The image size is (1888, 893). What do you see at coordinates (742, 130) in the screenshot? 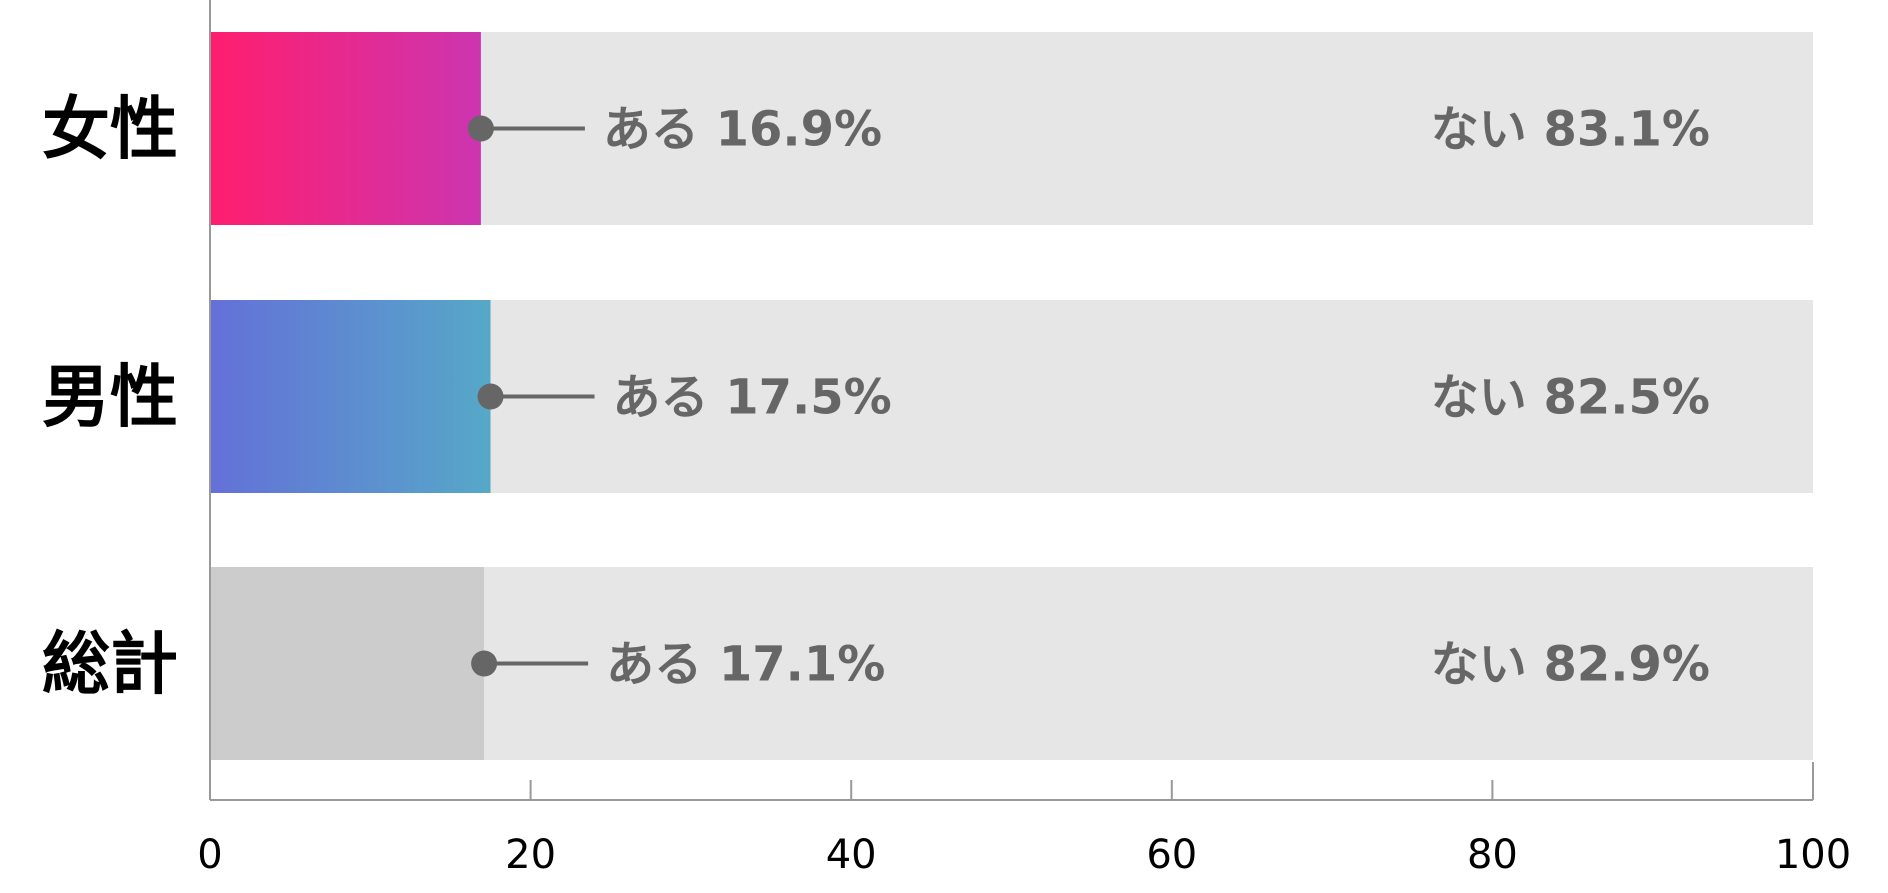
I see `label-yes-0: ある 16.9%` at bounding box center [742, 130].